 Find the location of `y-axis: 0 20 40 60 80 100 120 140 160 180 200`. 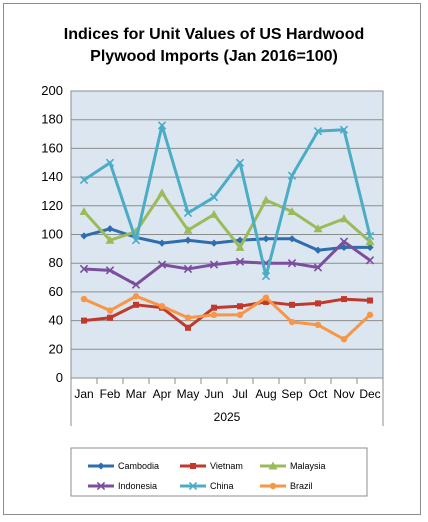

y-axis: 0 20 40 60 80 100 120 140 160 180 200 is located at coordinates (52, 234).